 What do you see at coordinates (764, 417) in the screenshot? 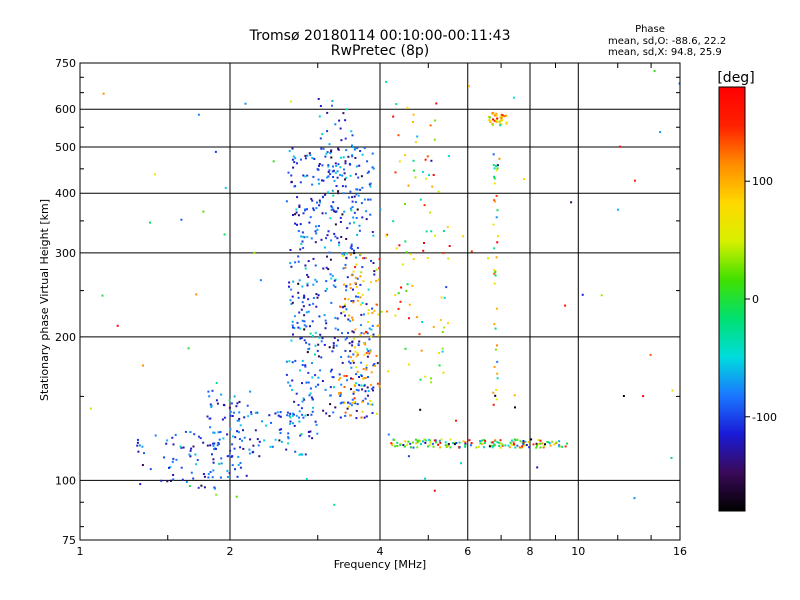
I see `colorbar-tick-label: -100` at bounding box center [764, 417].